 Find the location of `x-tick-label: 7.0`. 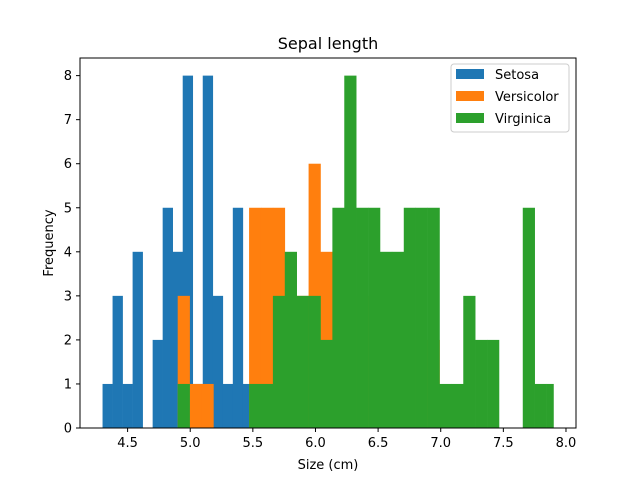

x-tick-label: 7.0 is located at coordinates (440, 443).